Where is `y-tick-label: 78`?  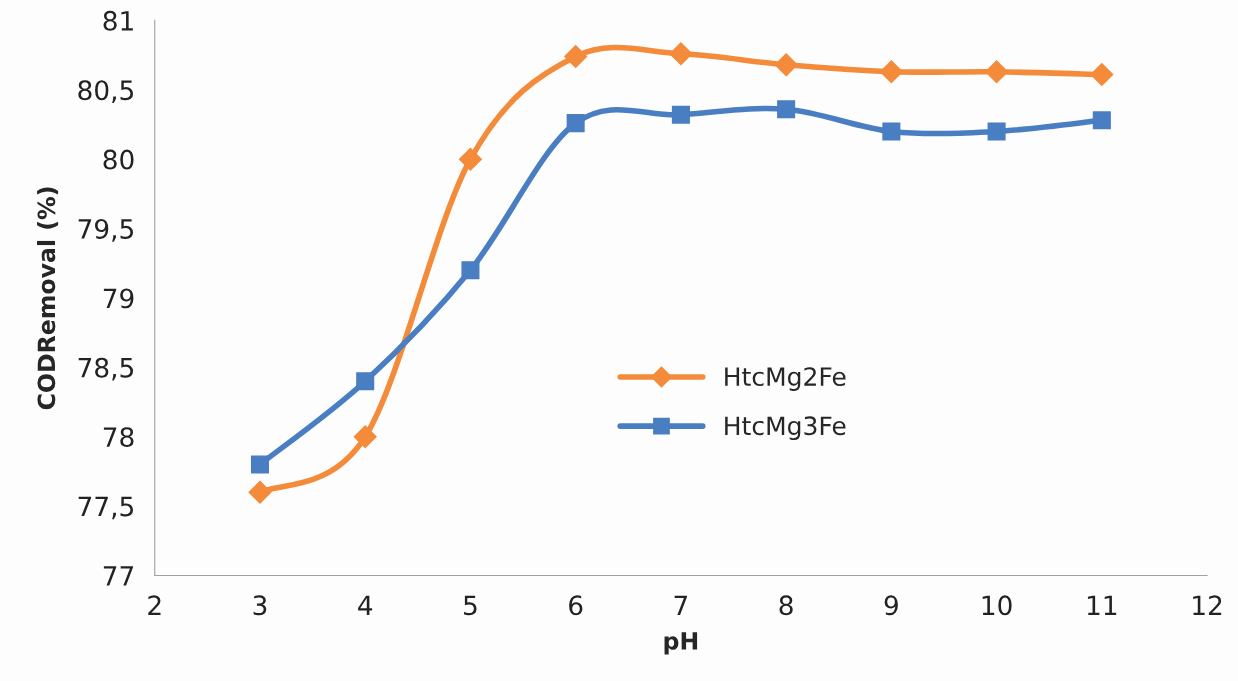 y-tick-label: 78 is located at coordinates (118, 437).